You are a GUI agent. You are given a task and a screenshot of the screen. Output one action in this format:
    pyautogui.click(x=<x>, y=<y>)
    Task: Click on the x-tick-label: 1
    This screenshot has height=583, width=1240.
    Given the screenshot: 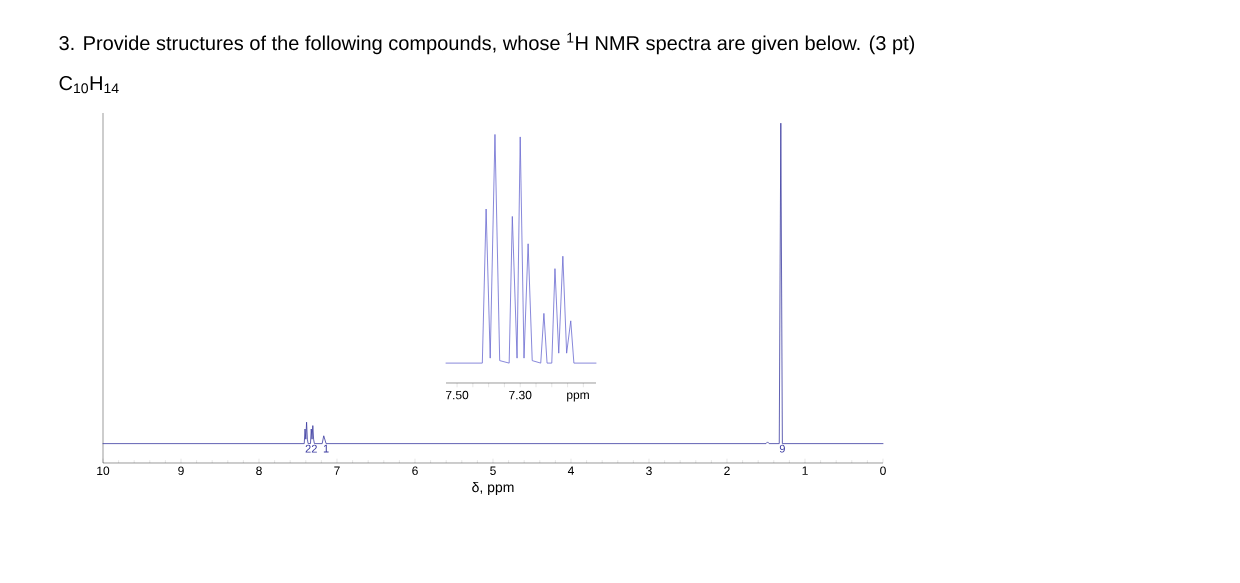 What is the action you would take?
    pyautogui.click(x=805, y=470)
    